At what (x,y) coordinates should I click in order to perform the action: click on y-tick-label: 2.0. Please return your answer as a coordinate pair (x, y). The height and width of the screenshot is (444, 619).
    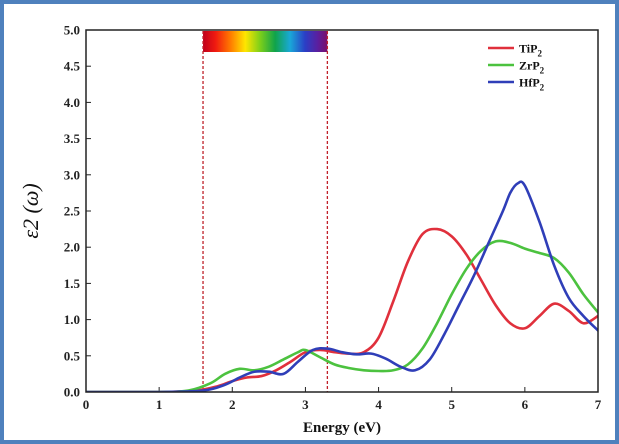
    Looking at the image, I should click on (72, 247).